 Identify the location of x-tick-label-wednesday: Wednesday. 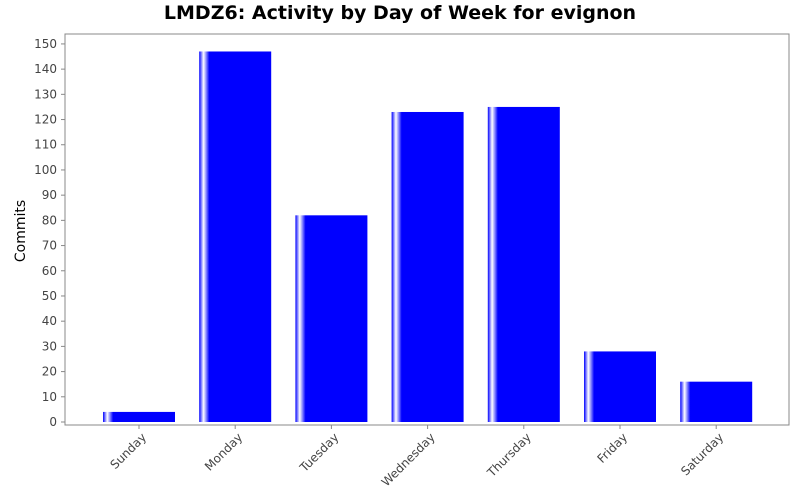
(408, 459).